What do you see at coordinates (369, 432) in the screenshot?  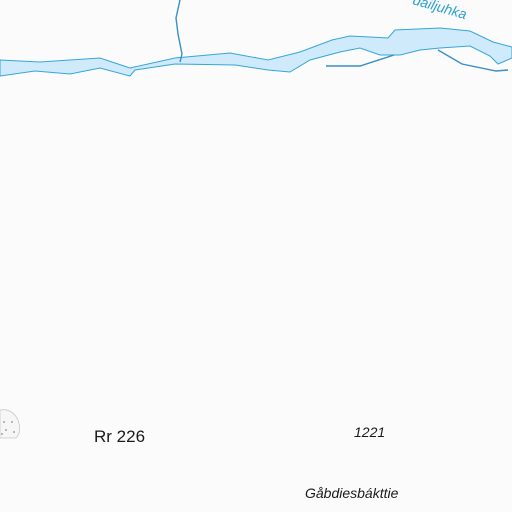 I see `elevation-label: 1221` at bounding box center [369, 432].